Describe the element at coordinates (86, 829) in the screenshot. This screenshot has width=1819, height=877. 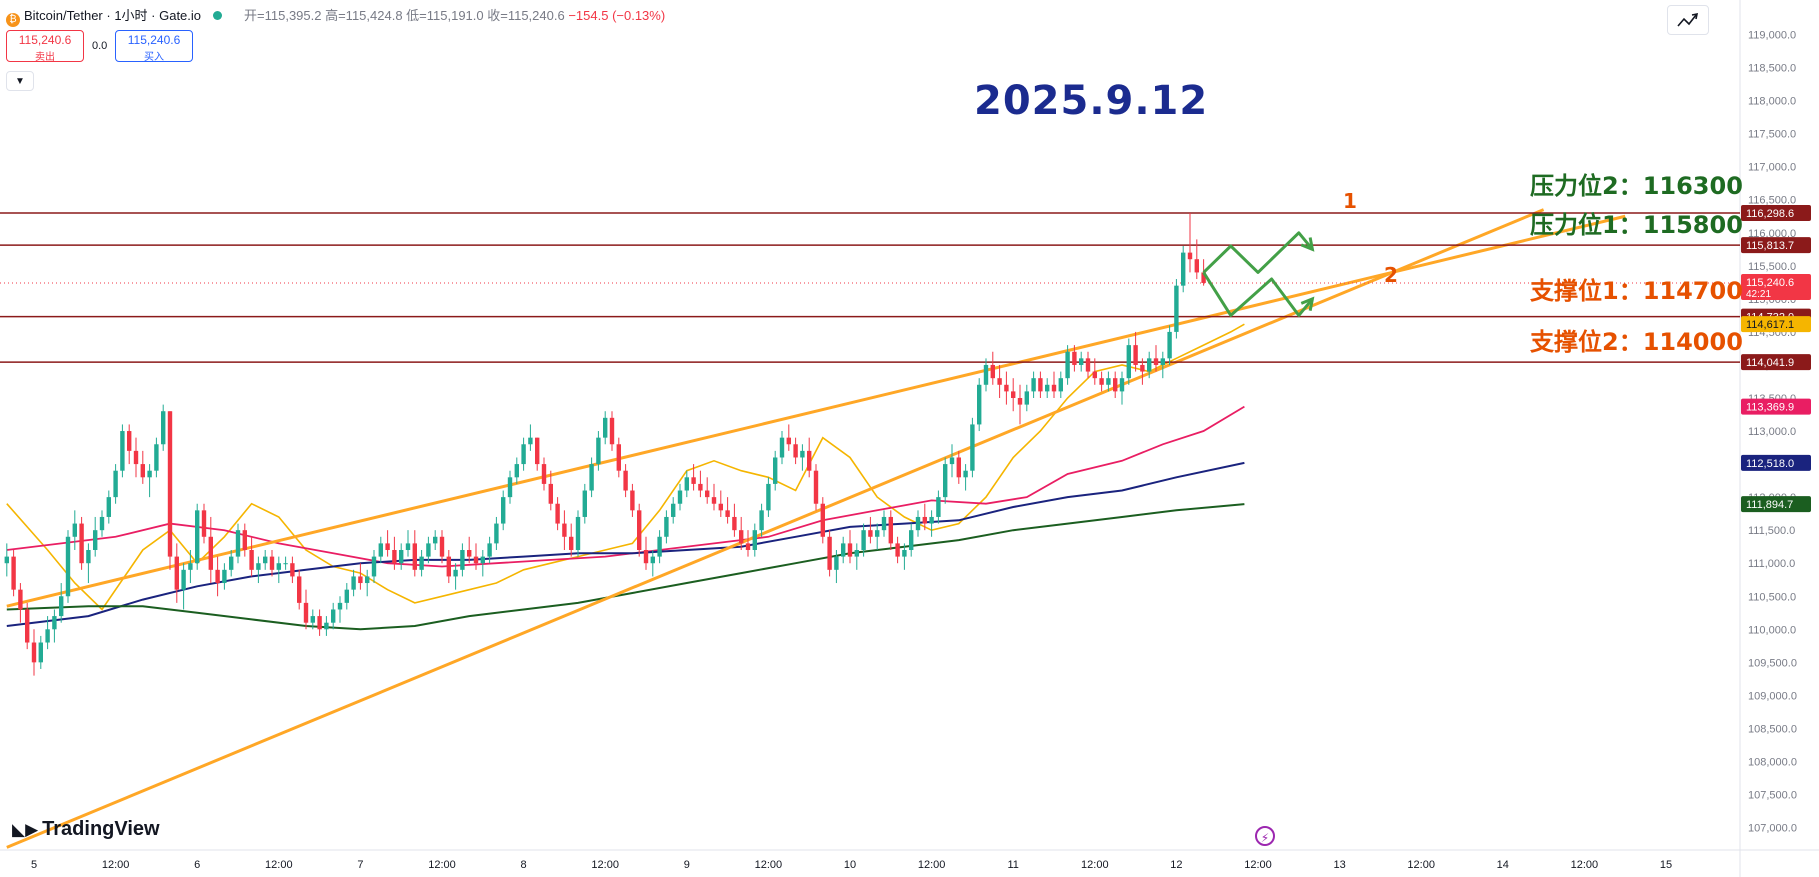
I see `tradingview-logo: ◣▶ TradingView` at that location.